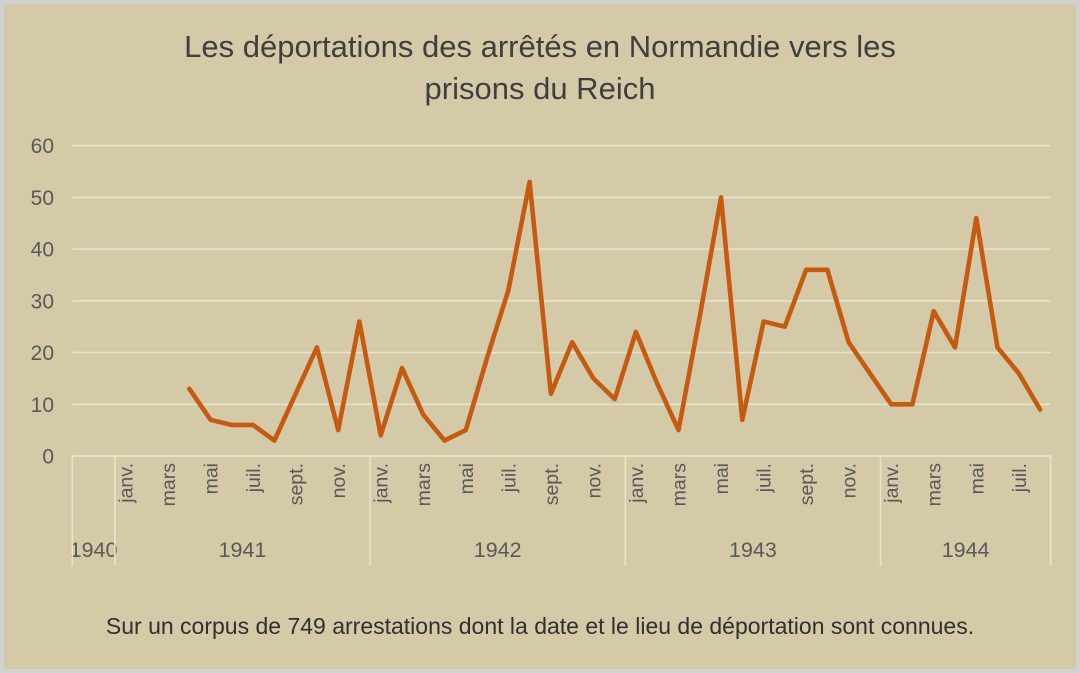 The height and width of the screenshot is (673, 1080). What do you see at coordinates (243, 550) in the screenshot?
I see `x-tick-year-label: 1941` at bounding box center [243, 550].